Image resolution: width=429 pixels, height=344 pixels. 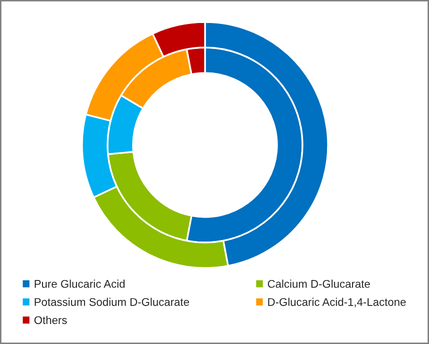 I want to click on legend-label: Calcium D-Glucarate, so click(x=319, y=284).